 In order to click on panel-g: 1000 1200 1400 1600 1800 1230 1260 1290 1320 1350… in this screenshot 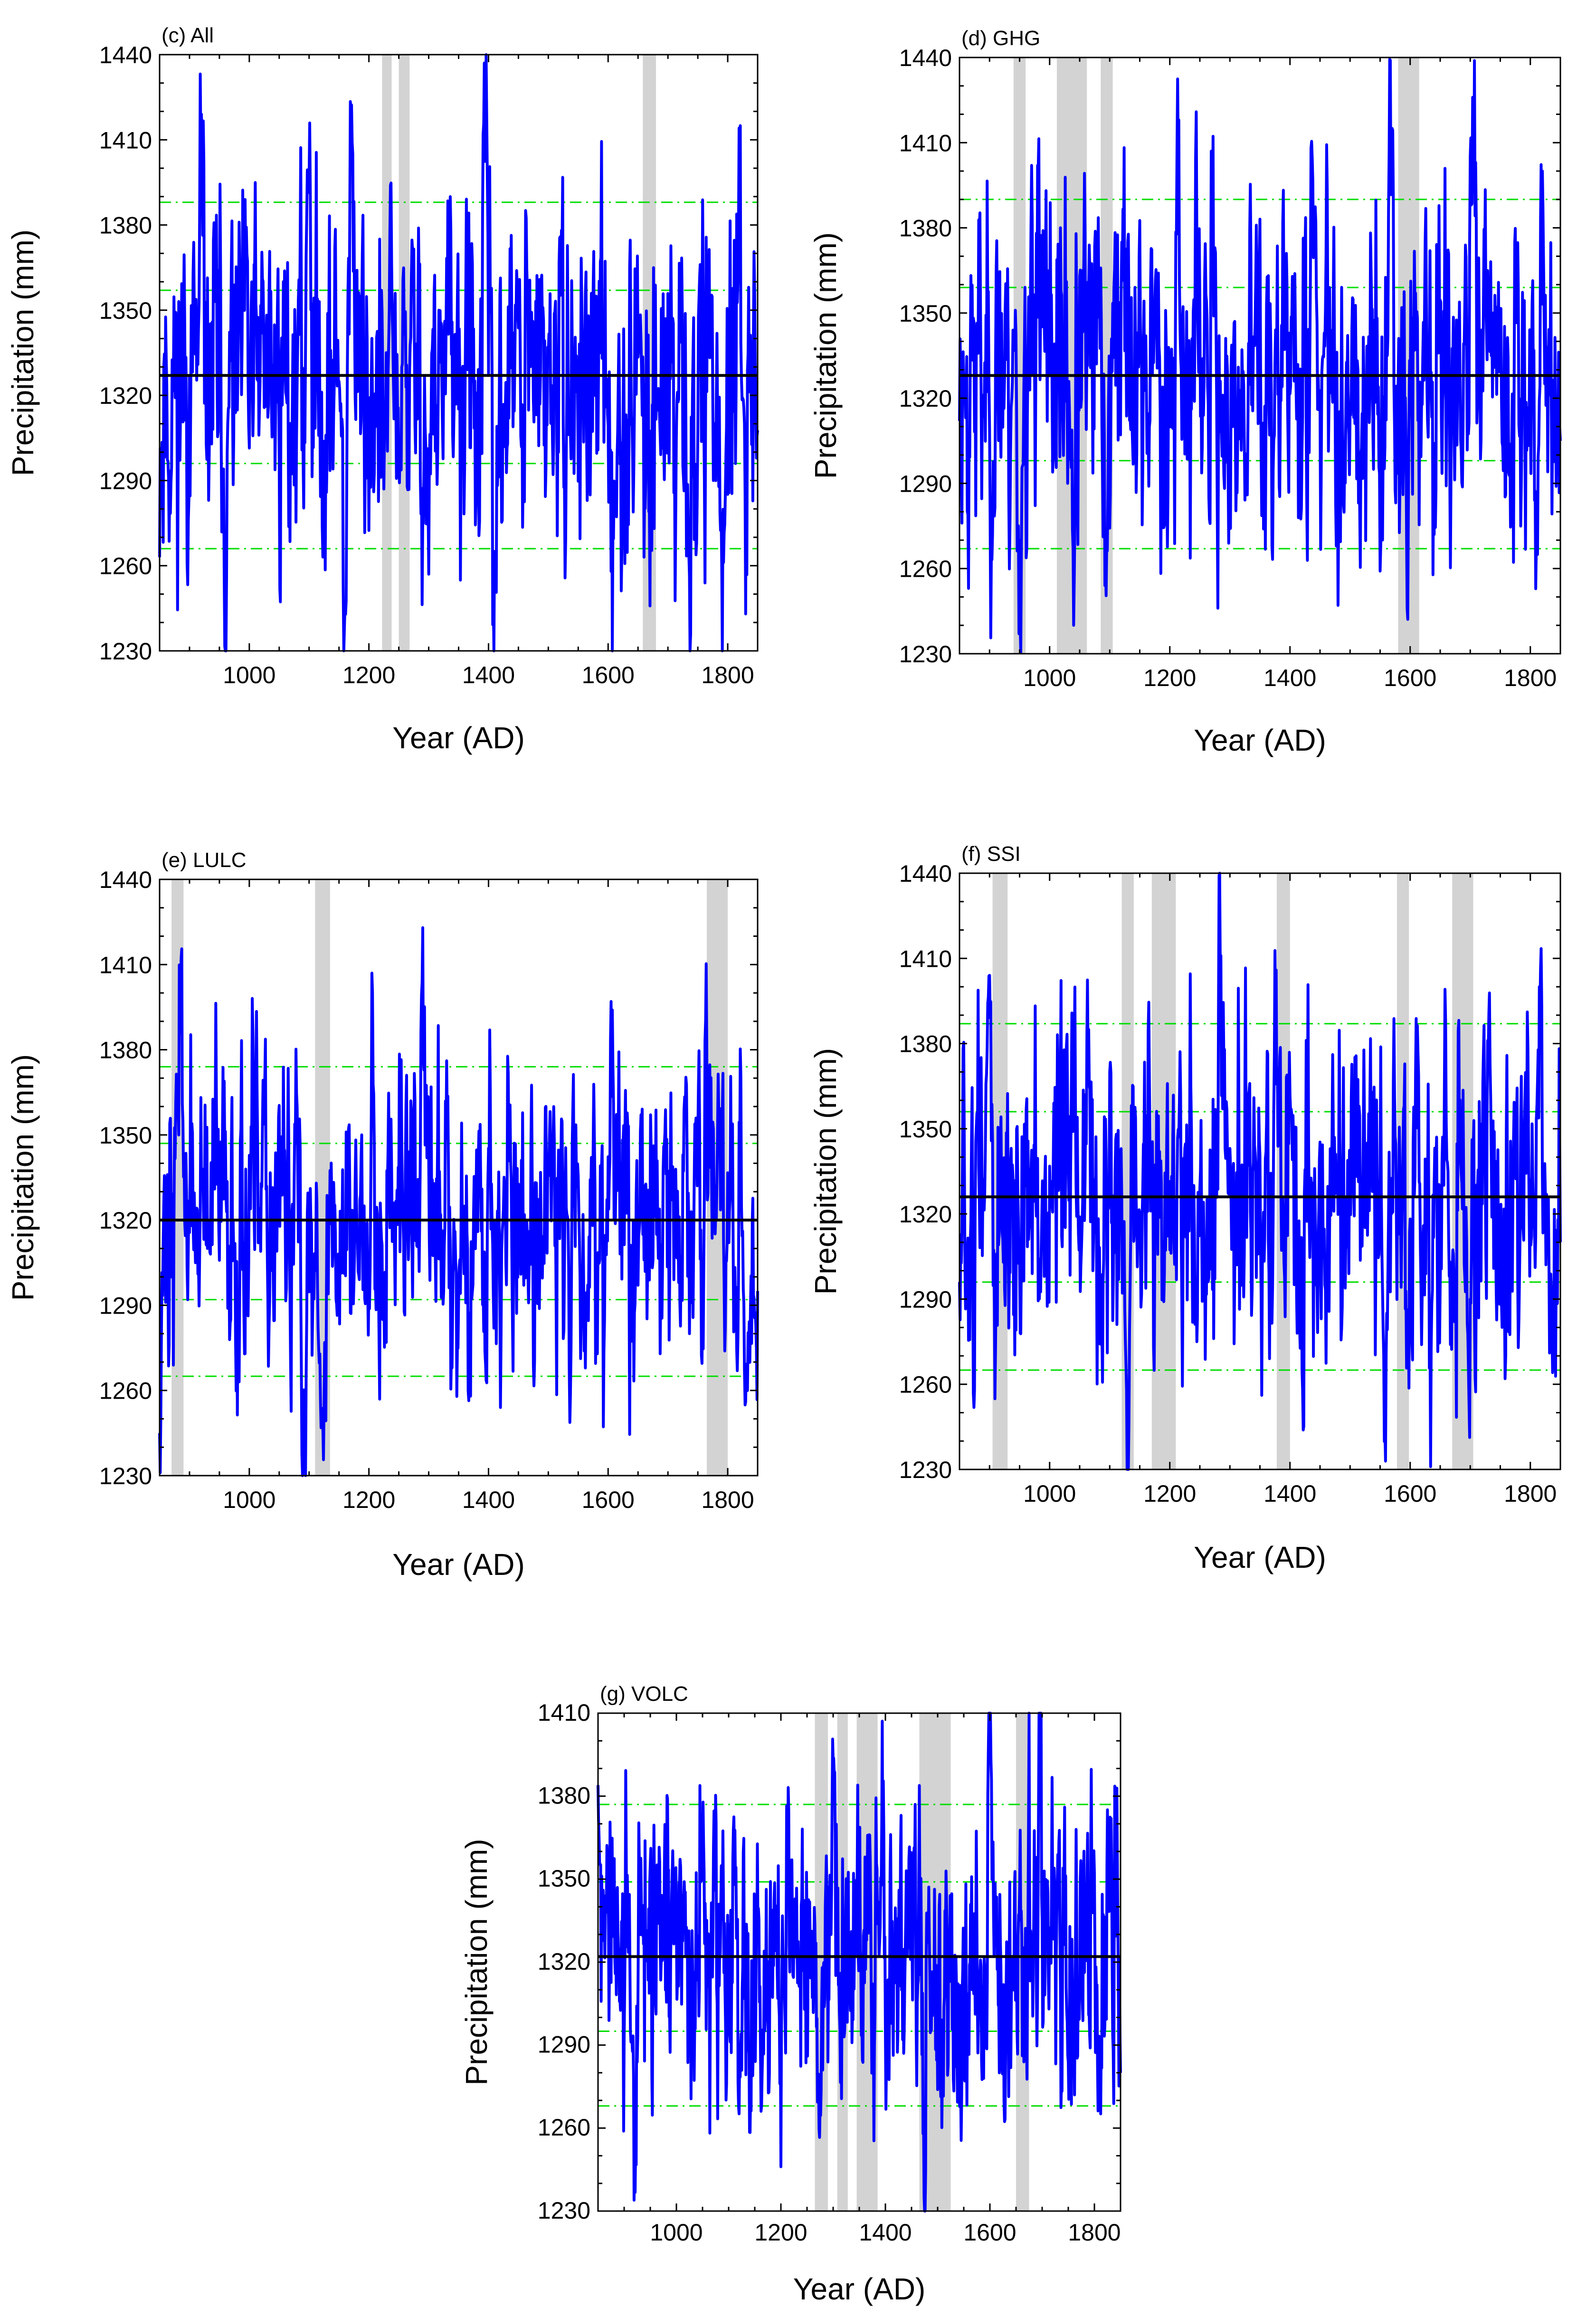, I will do `click(790, 1994)`.